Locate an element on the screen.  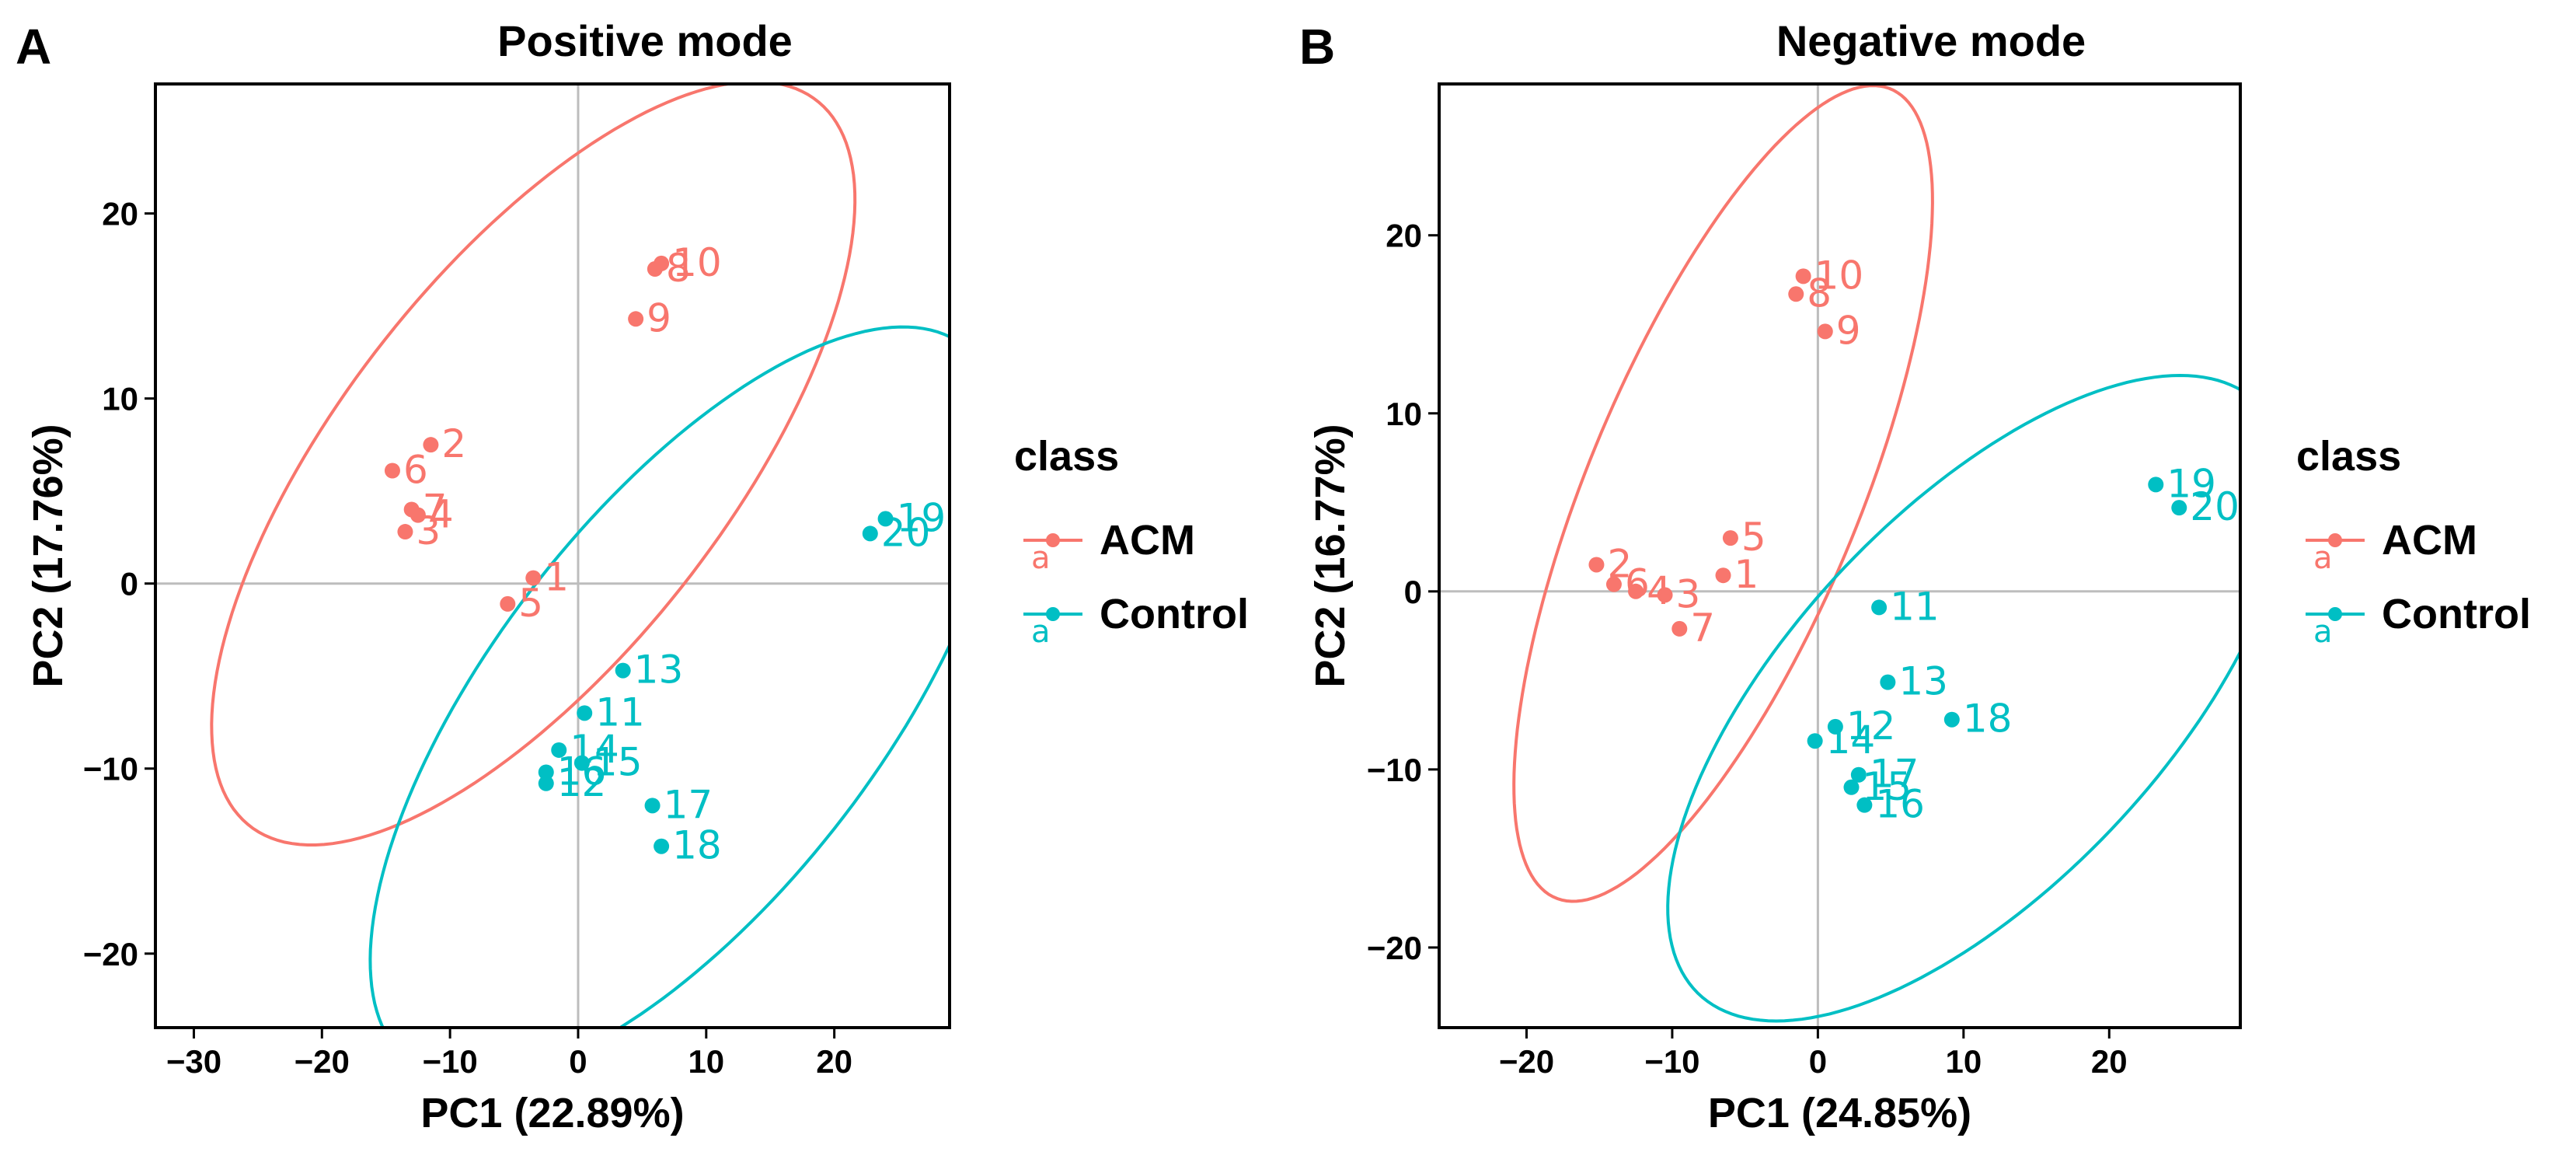
data-point-label: 16 is located at coordinates (582, 771).